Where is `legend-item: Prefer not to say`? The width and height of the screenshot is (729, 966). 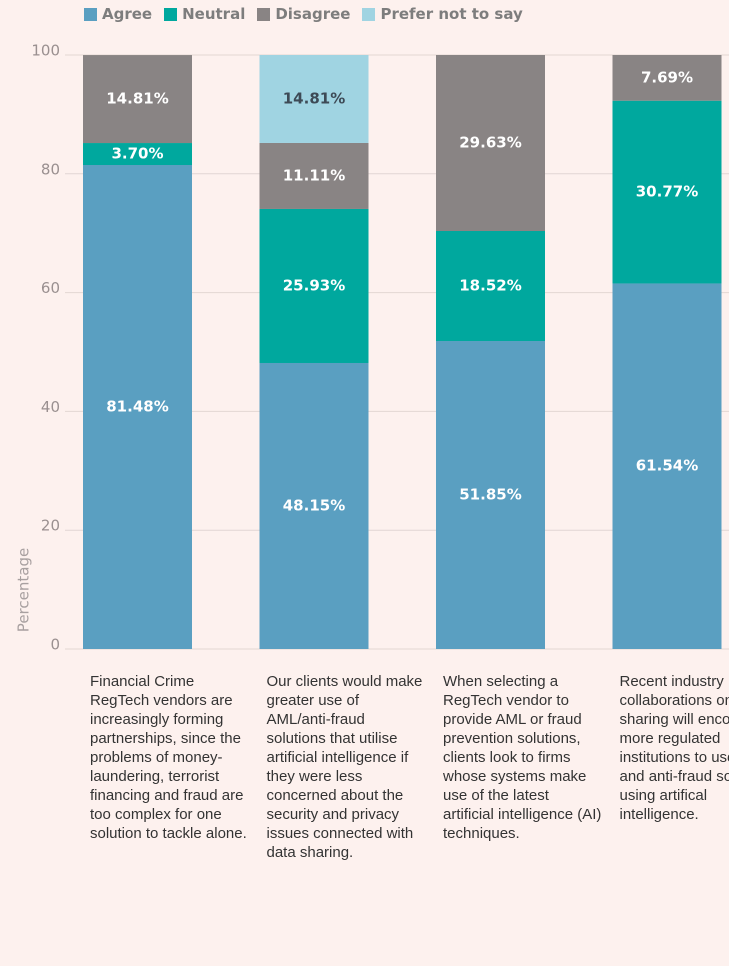 legend-item: Prefer not to say is located at coordinates (442, 14).